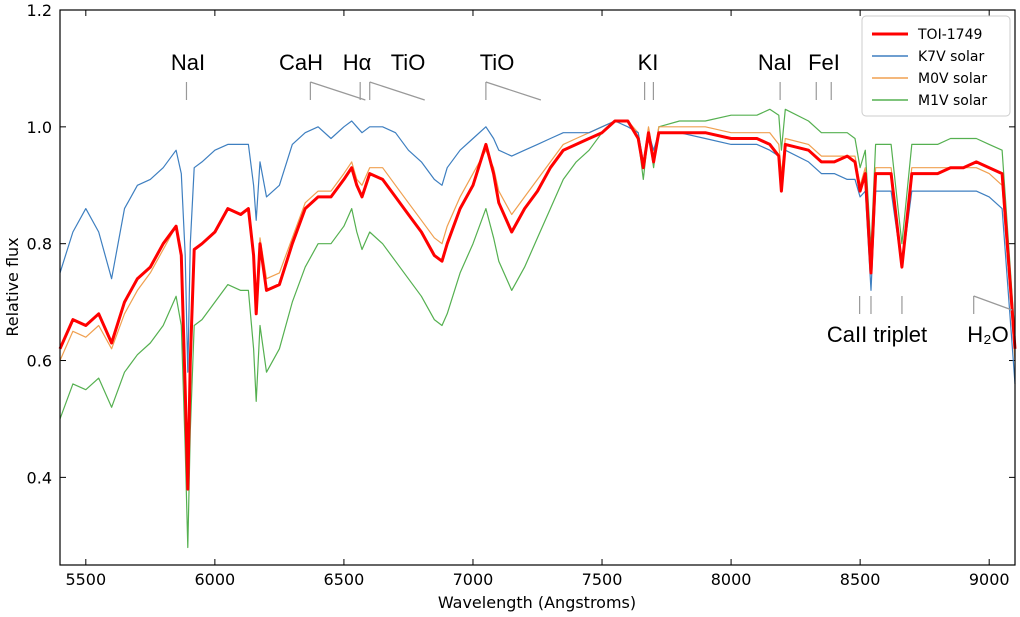  What do you see at coordinates (824, 62) in the screenshot?
I see `annotation-label: FeI` at bounding box center [824, 62].